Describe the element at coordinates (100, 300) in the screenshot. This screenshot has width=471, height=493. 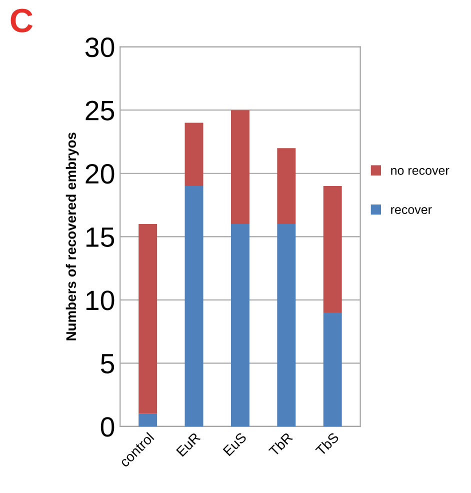
I see `y-tick-label: 10` at that location.